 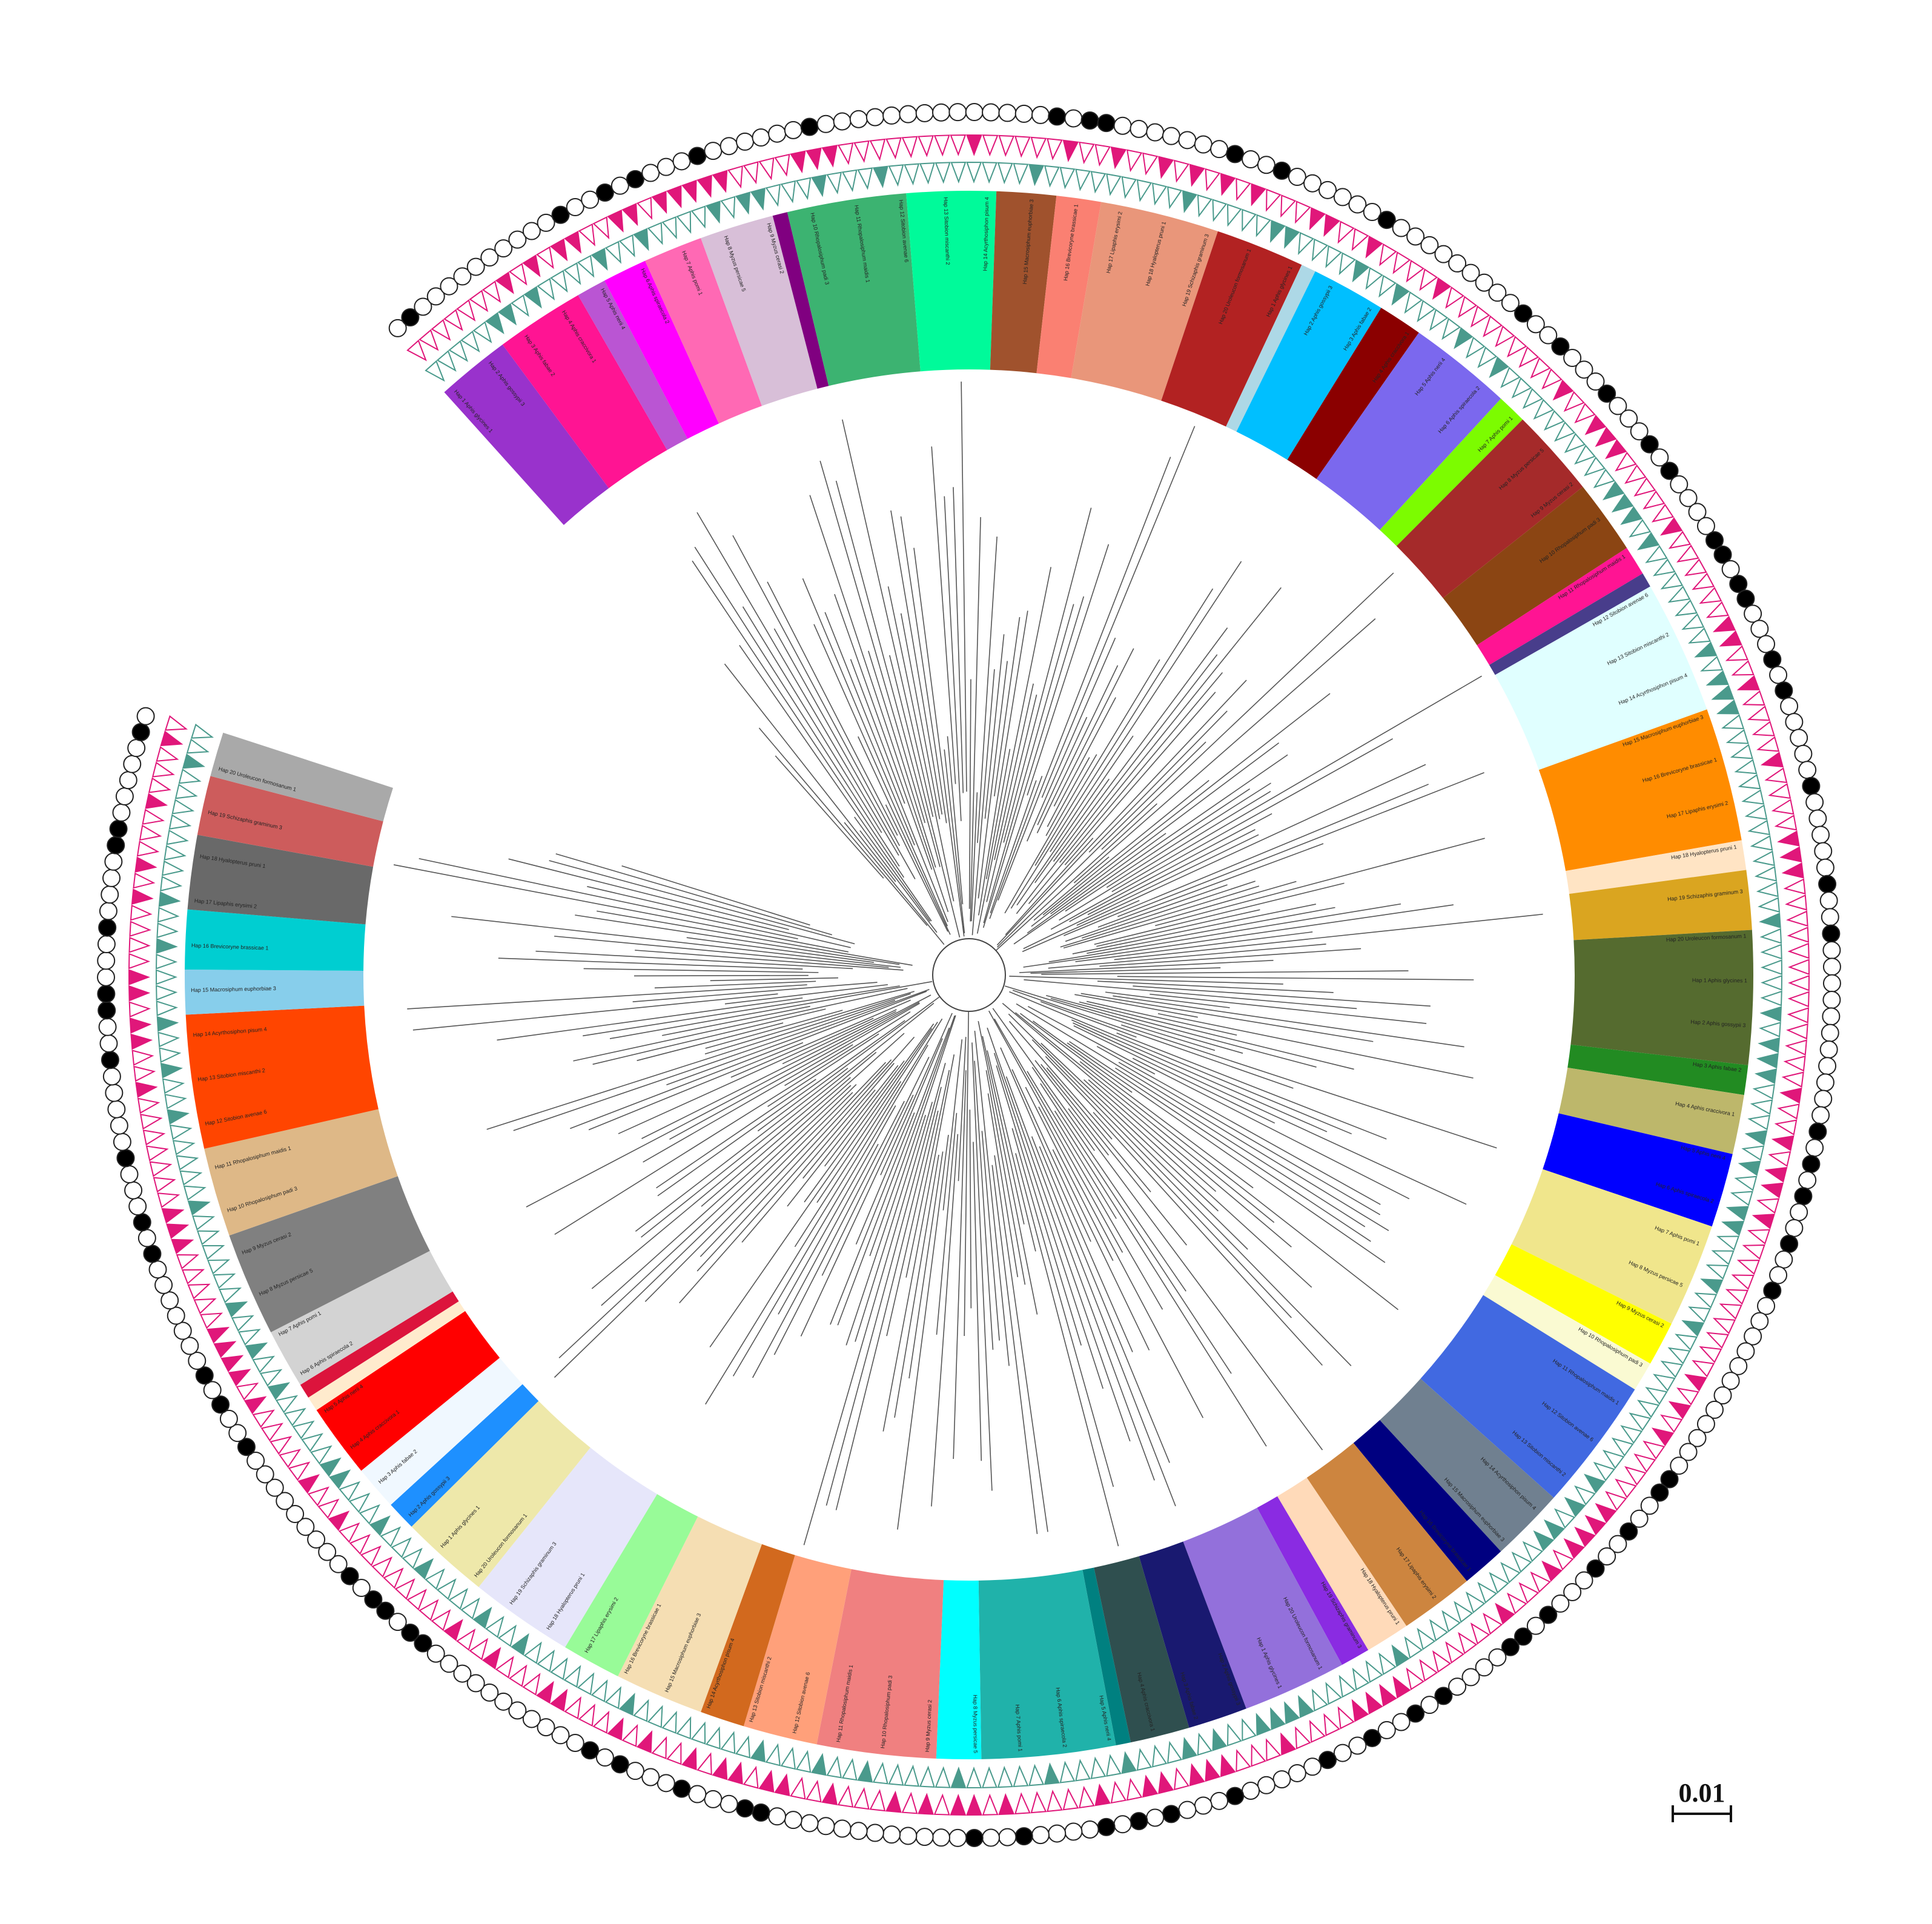 I want to click on tip-label: Hap 8 Myzus persicae 5, so click(x=976, y=1723).